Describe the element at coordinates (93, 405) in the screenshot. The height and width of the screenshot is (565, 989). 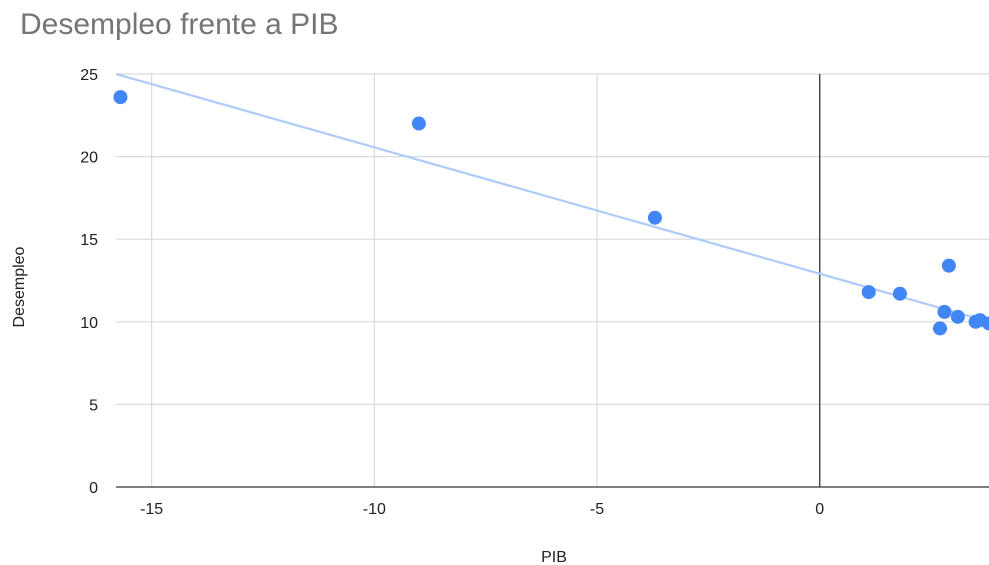
I see `y-tick-label: 5` at that location.